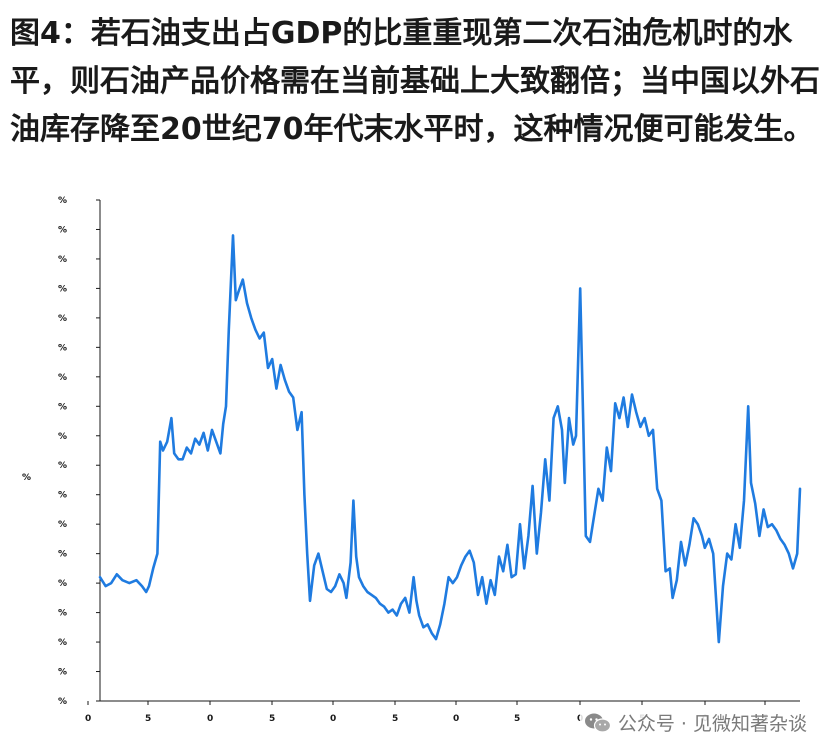 This screenshot has height=752, width=831. What do you see at coordinates (79, 451) in the screenshot?
I see `y-axis: %%%%%%%%%%%%%%%%%%` at bounding box center [79, 451].